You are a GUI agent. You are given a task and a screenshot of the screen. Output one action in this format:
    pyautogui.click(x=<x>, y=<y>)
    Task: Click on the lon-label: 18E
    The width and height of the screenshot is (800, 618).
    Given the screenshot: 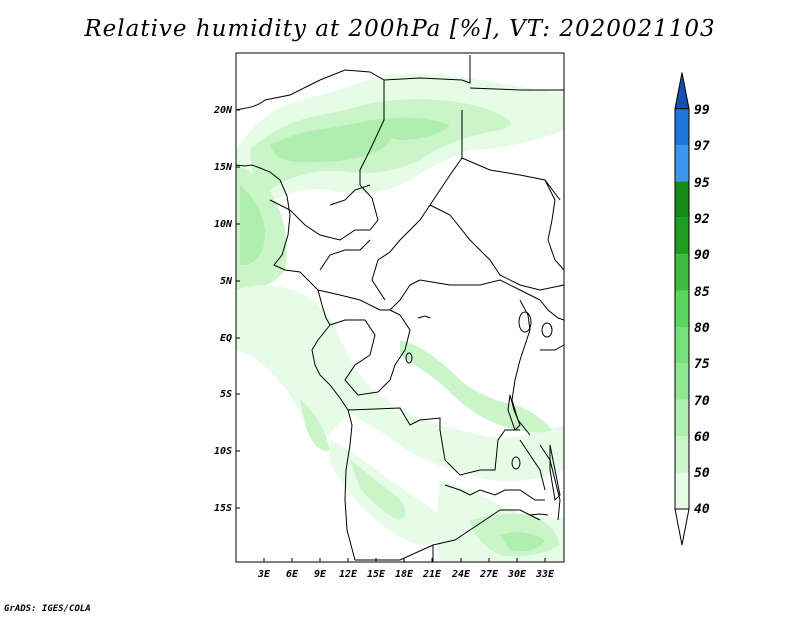 What is the action you would take?
    pyautogui.click(x=404, y=574)
    